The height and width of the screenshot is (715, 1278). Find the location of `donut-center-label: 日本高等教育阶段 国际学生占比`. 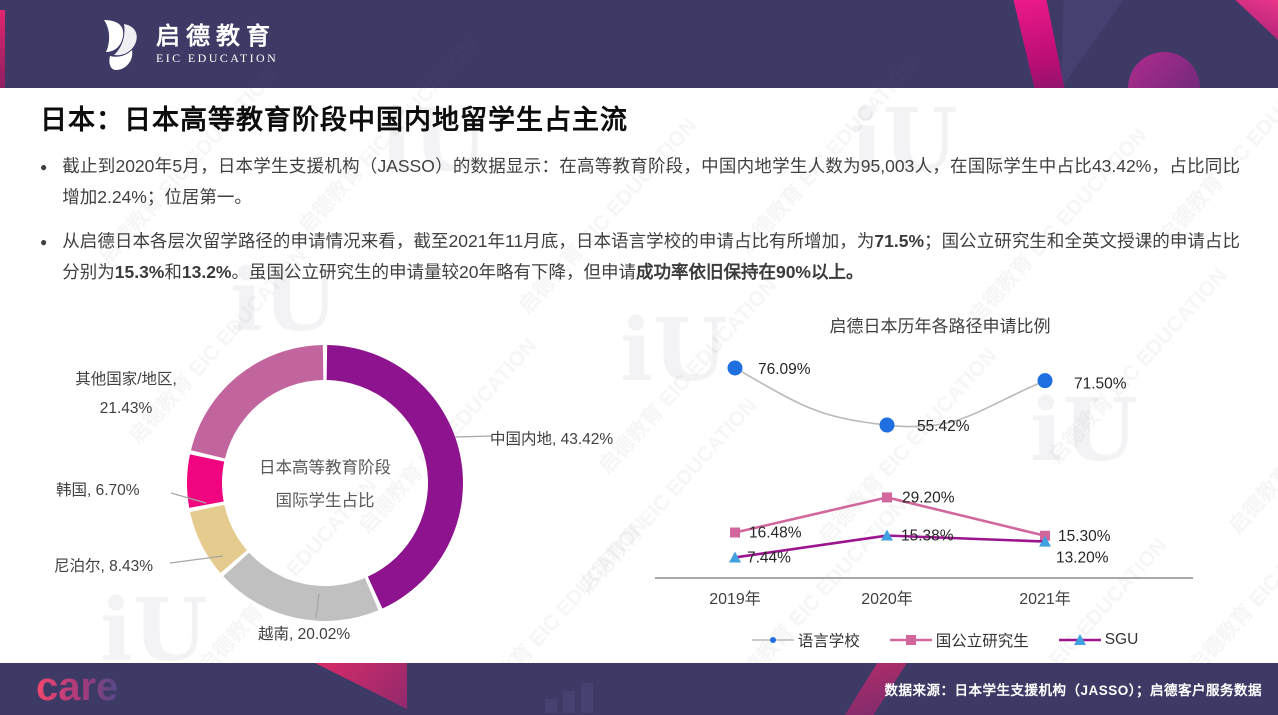

donut-center-label: 日本高等教育阶段 国际学生占比 is located at coordinates (325, 485).